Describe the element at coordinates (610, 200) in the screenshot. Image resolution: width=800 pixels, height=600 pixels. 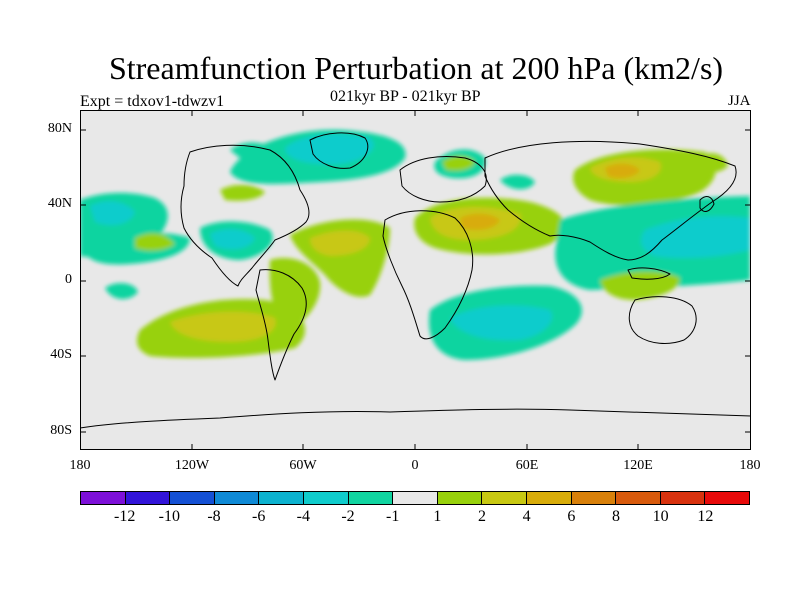
I see `coast-asia` at that location.